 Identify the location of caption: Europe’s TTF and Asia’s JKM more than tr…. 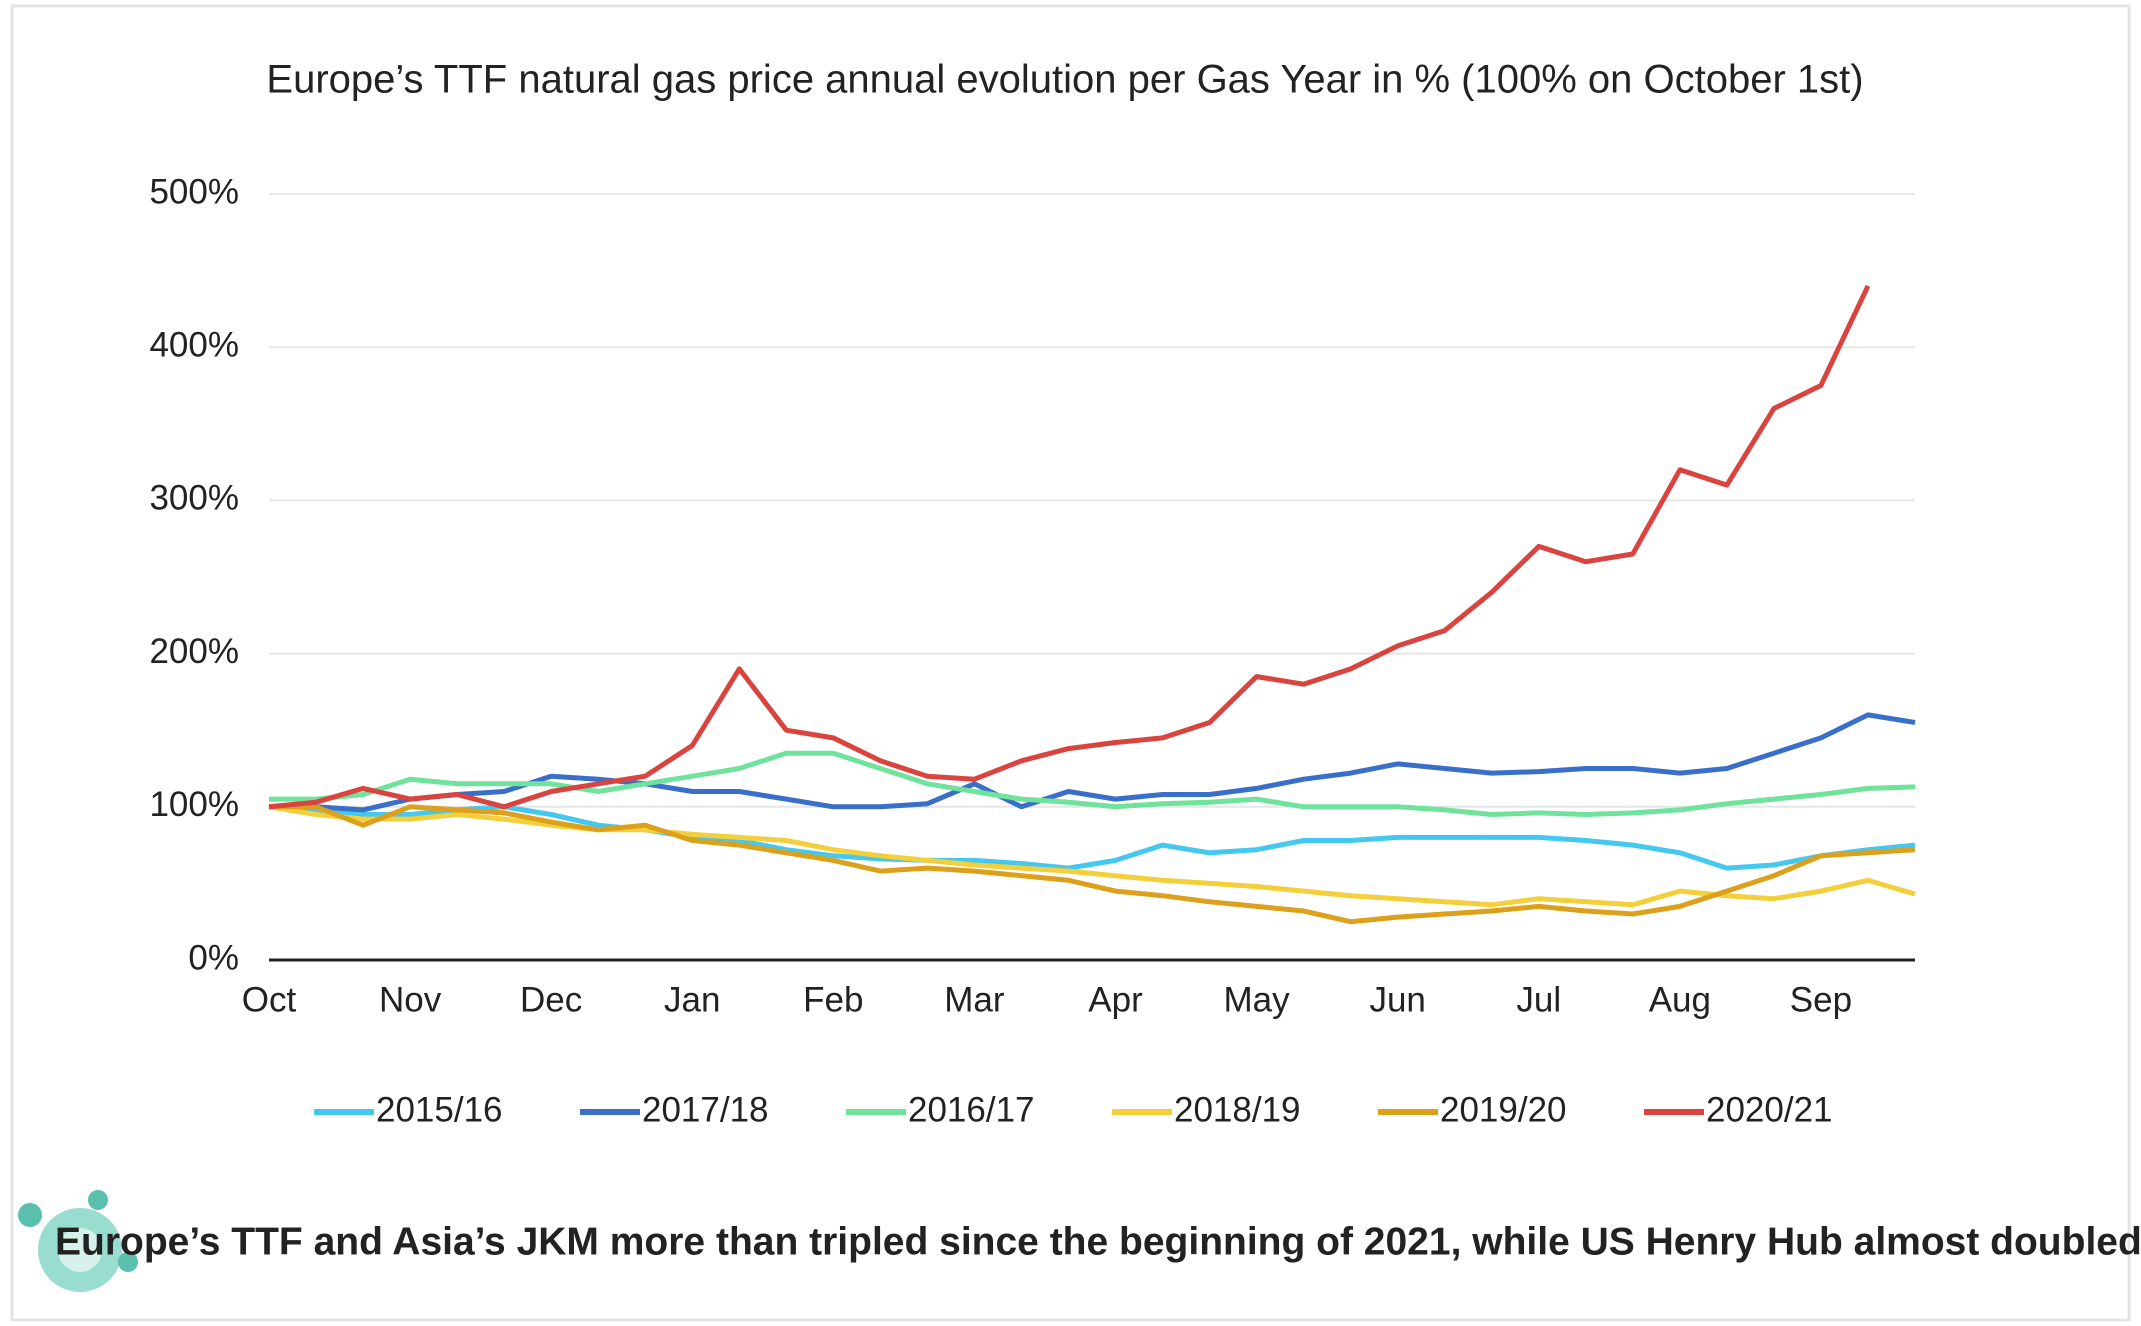
(1098, 1241).